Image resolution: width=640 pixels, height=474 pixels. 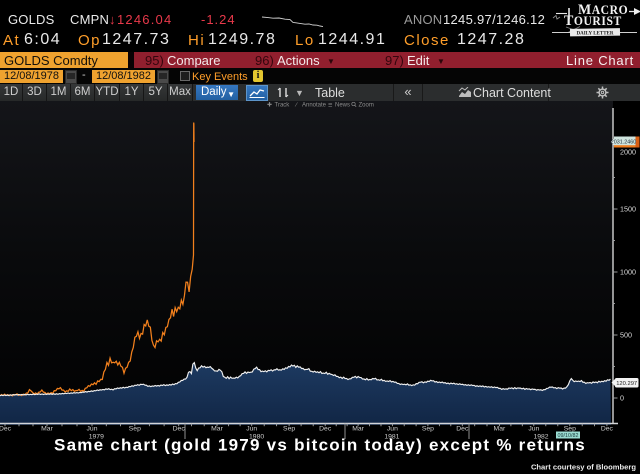 I want to click on svg-text: 09/10/82, so click(x=568, y=436).